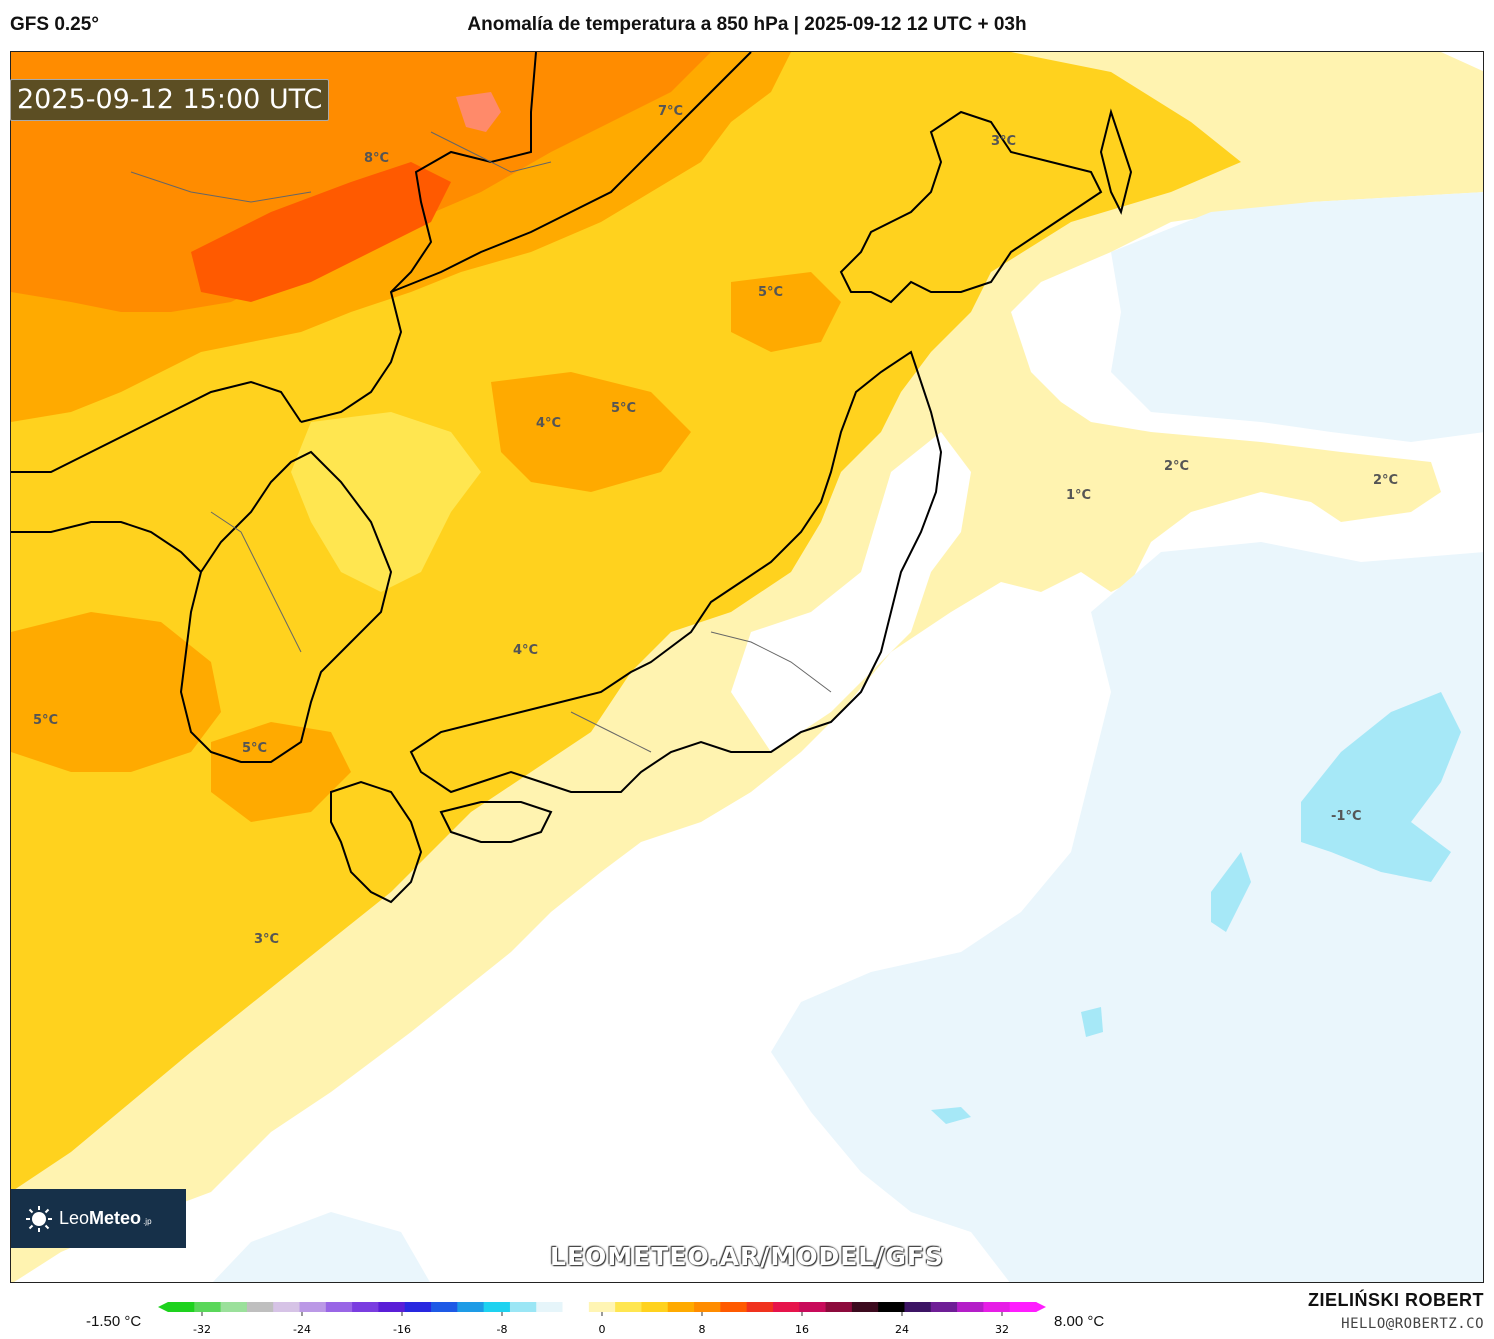 This screenshot has width=1494, height=1339. What do you see at coordinates (1116, 161) in the screenshot?
I see `sakhalin` at bounding box center [1116, 161].